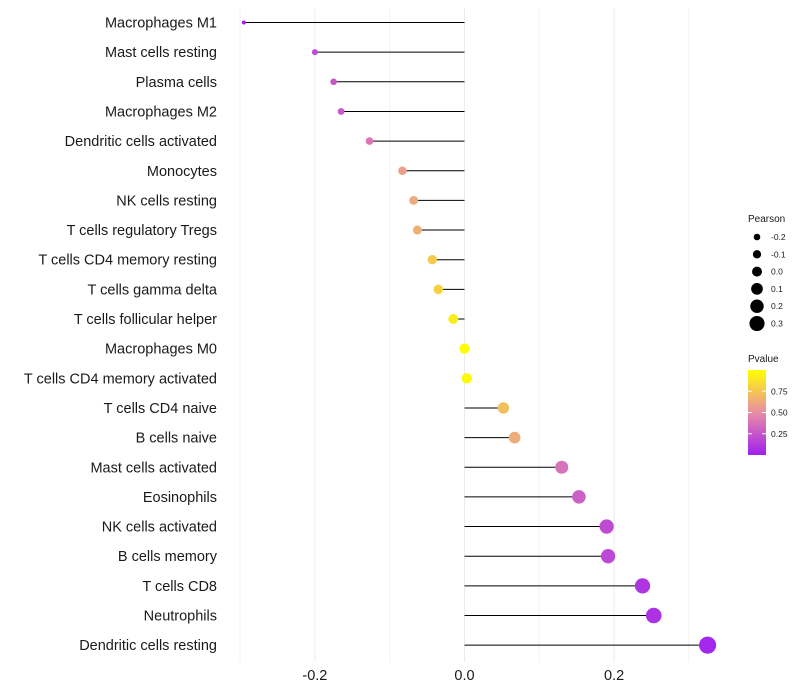 The image size is (800, 700). What do you see at coordinates (179, 587) in the screenshot?
I see `category-label: T cells CD8` at bounding box center [179, 587].